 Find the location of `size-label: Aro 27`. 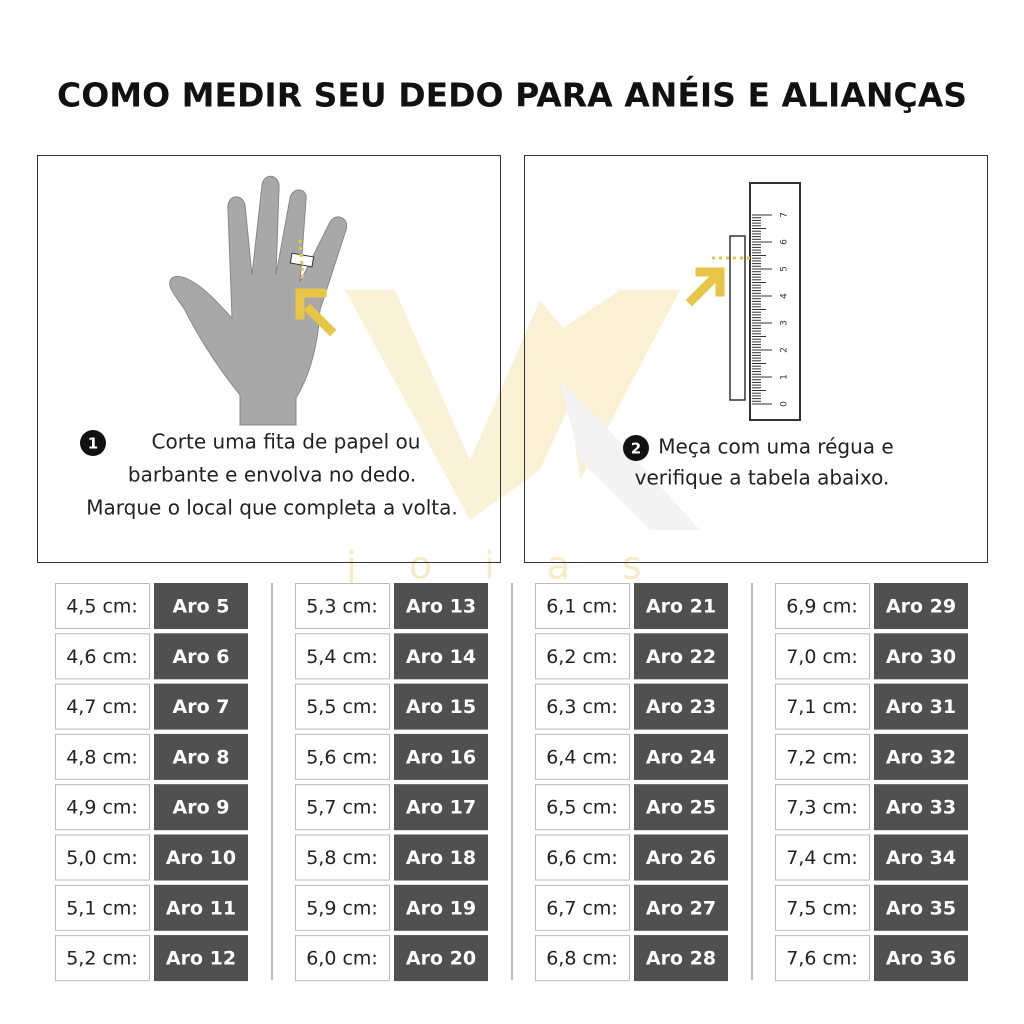

size-label: Aro 27 is located at coordinates (681, 908).